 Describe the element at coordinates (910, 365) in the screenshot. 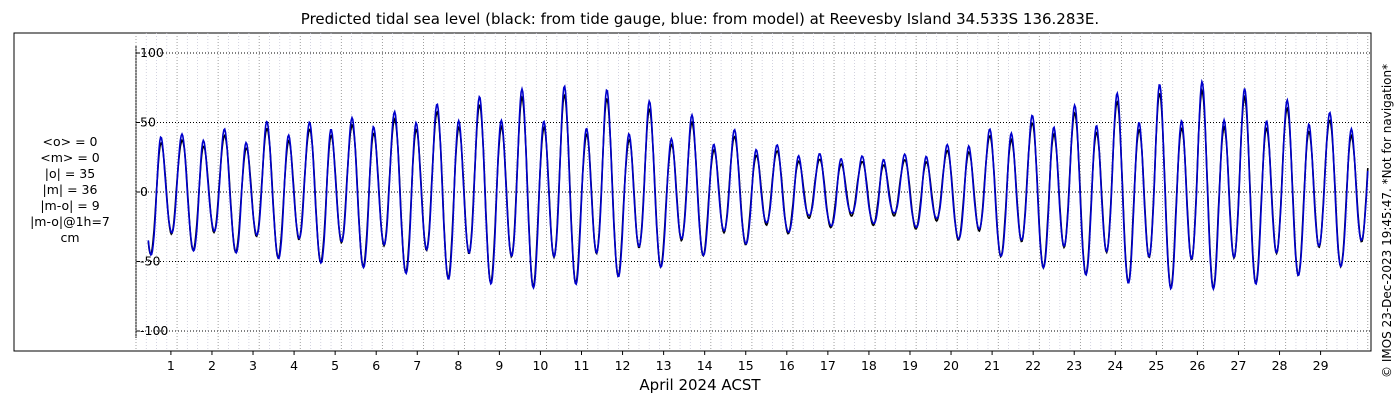

I see `x-tick-label: 19` at that location.